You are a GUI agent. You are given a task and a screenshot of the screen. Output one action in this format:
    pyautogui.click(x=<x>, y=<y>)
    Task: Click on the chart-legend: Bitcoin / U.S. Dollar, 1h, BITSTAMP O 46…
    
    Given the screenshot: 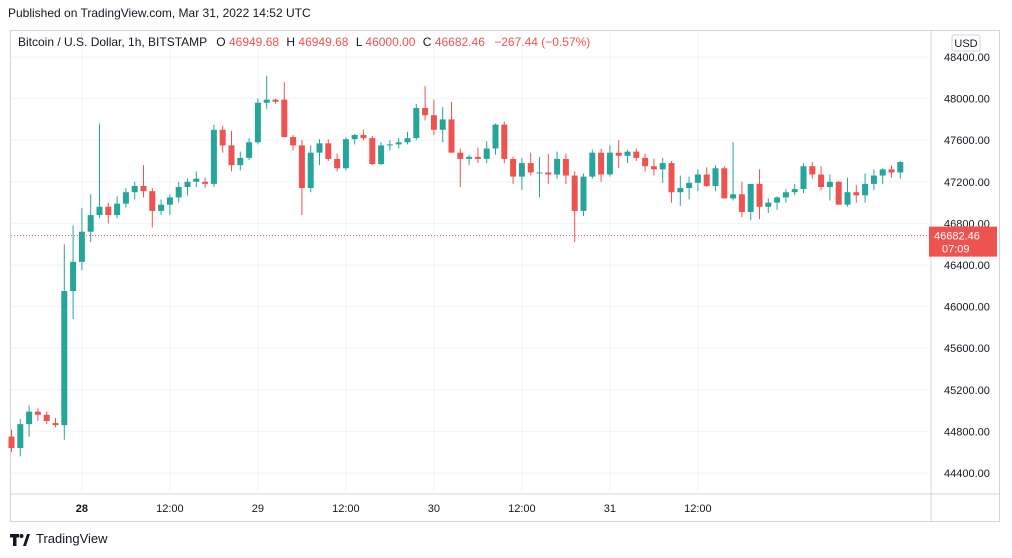 What is the action you would take?
    pyautogui.click(x=304, y=42)
    